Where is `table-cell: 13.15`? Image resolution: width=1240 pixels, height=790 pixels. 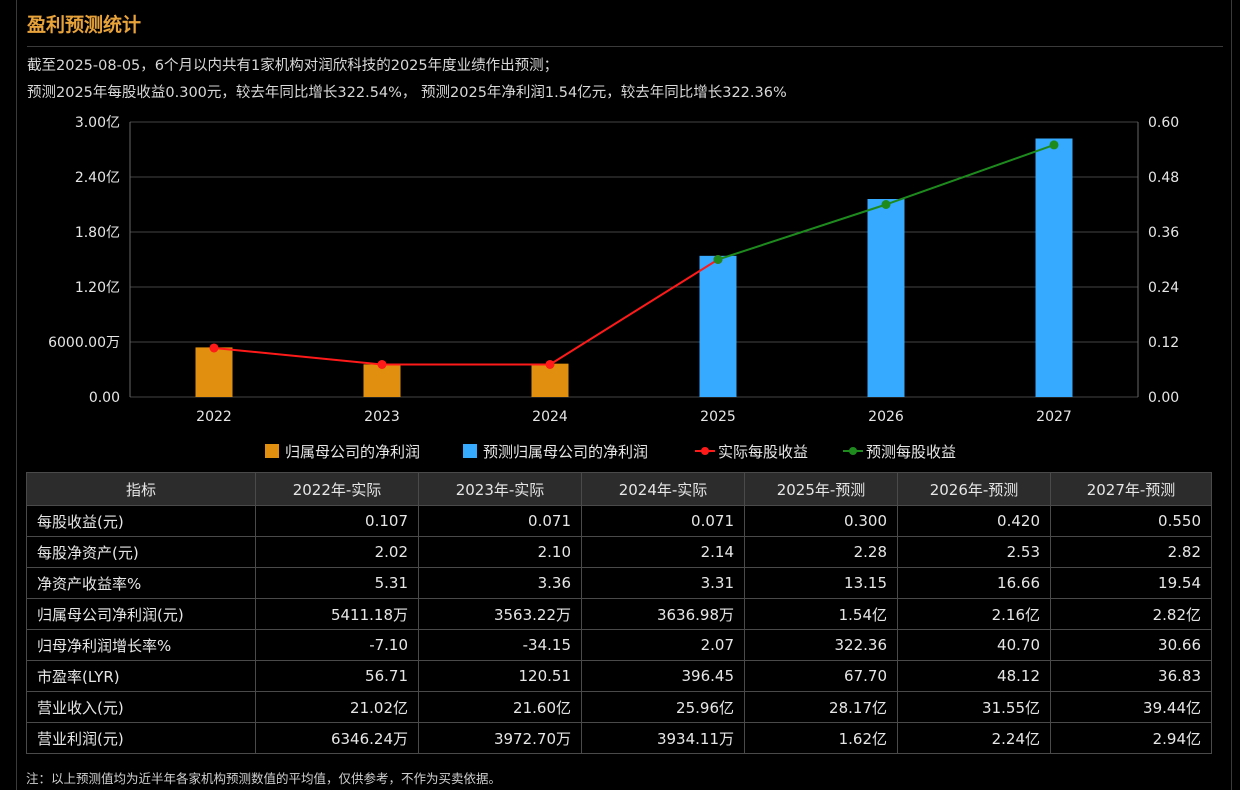 table-cell: 13.15 is located at coordinates (821, 583).